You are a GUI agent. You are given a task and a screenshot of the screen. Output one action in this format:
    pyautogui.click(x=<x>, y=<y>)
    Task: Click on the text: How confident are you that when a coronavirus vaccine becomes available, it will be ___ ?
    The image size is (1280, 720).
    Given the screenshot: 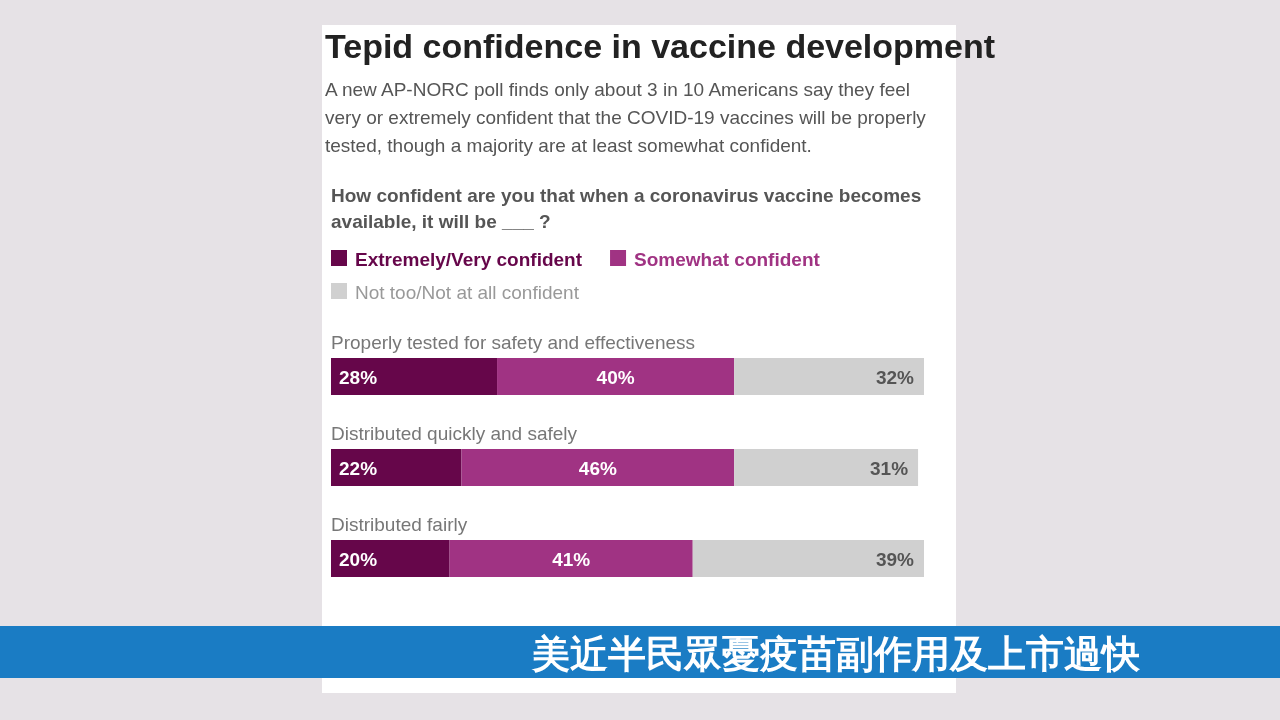 What is the action you would take?
    pyautogui.click(x=626, y=208)
    